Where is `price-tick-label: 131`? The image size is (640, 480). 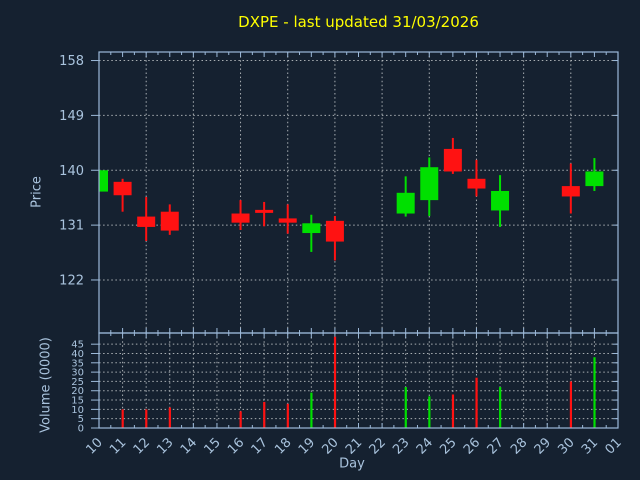 price-tick-label: 131 is located at coordinates (71, 226).